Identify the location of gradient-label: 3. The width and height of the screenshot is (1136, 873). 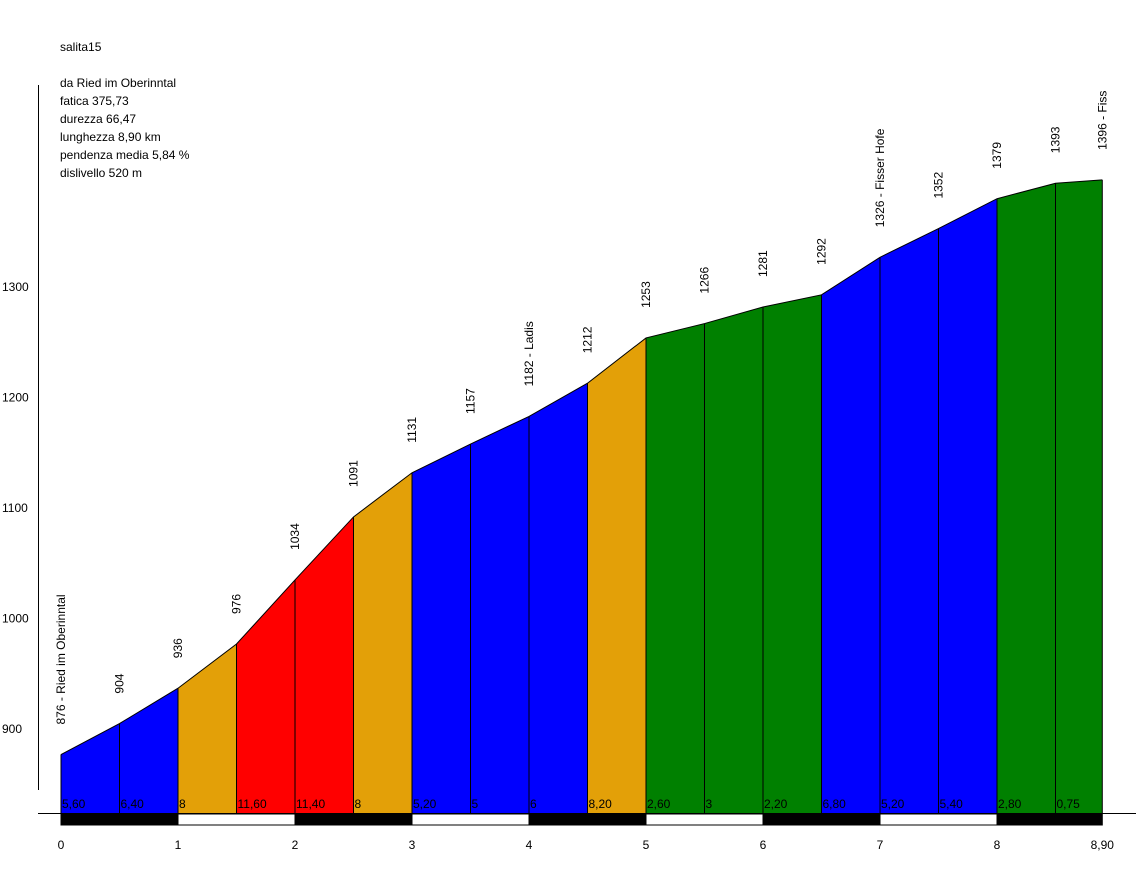
(709, 804).